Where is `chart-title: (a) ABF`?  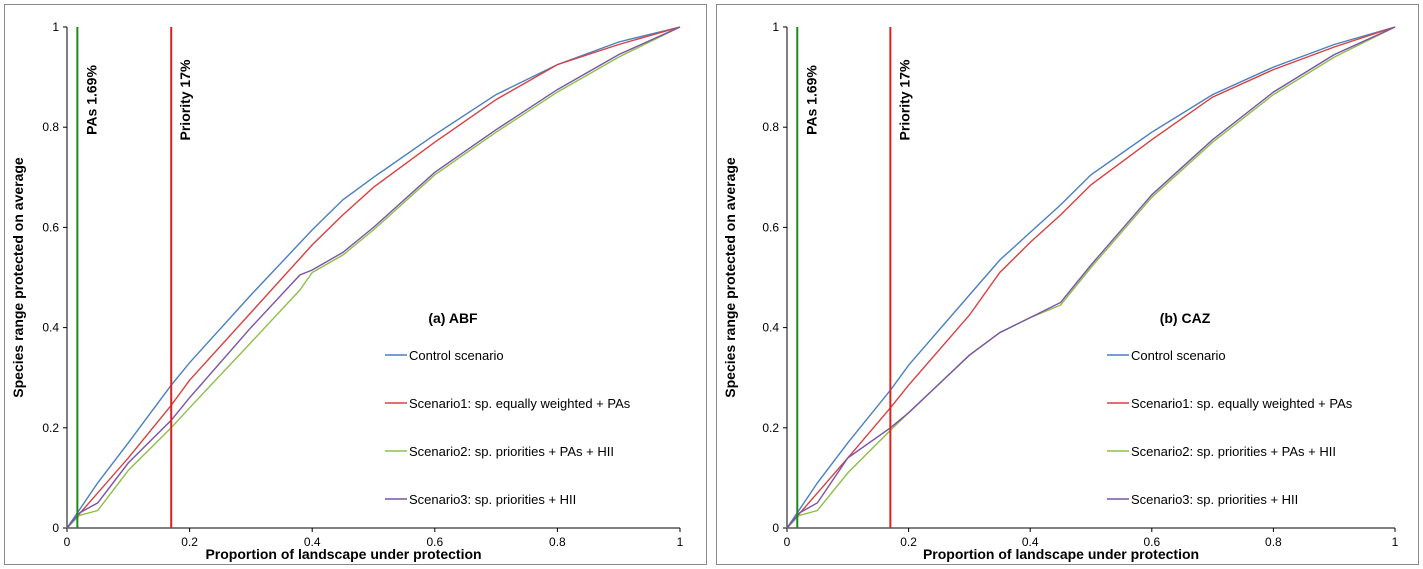 chart-title: (a) ABF is located at coordinates (453, 318).